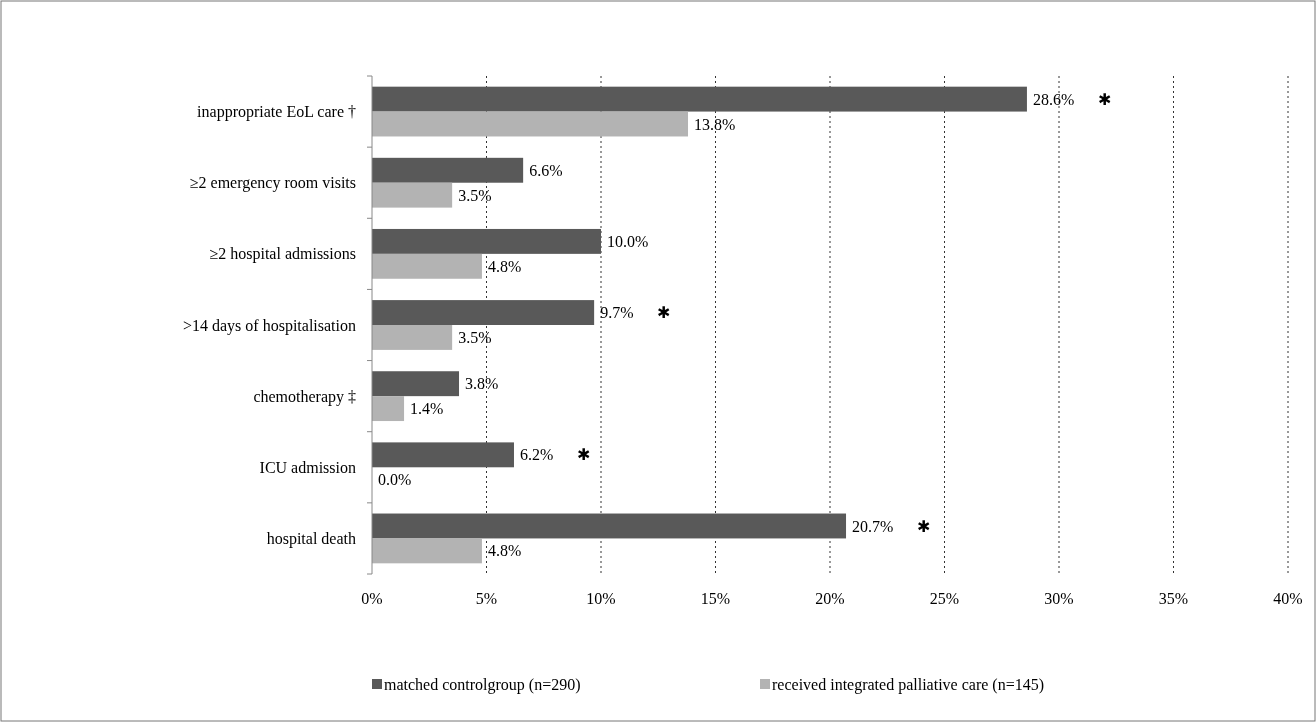 This screenshot has height=722, width=1316. Describe the element at coordinates (628, 242) in the screenshot. I see `data-label: 10.0%` at that location.